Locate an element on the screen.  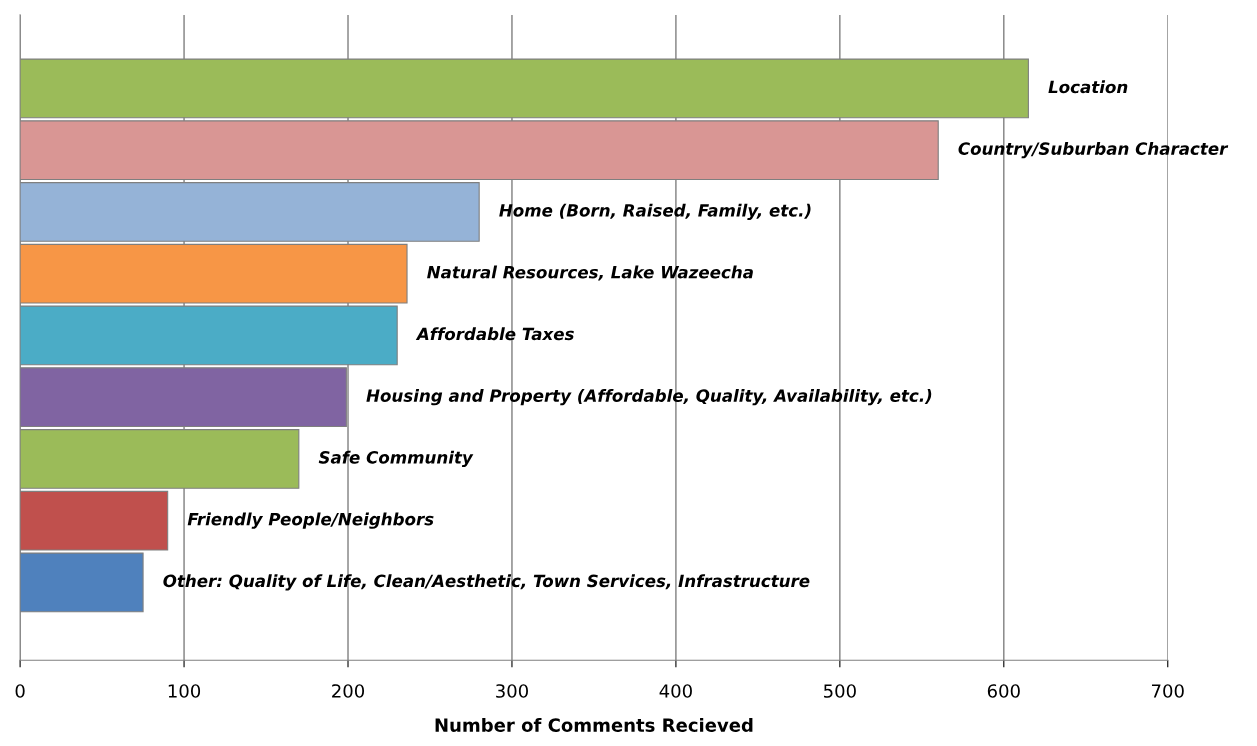
y-tick-label: Home (Born, Raised, Family, etc.) is located at coordinates (655, 212).